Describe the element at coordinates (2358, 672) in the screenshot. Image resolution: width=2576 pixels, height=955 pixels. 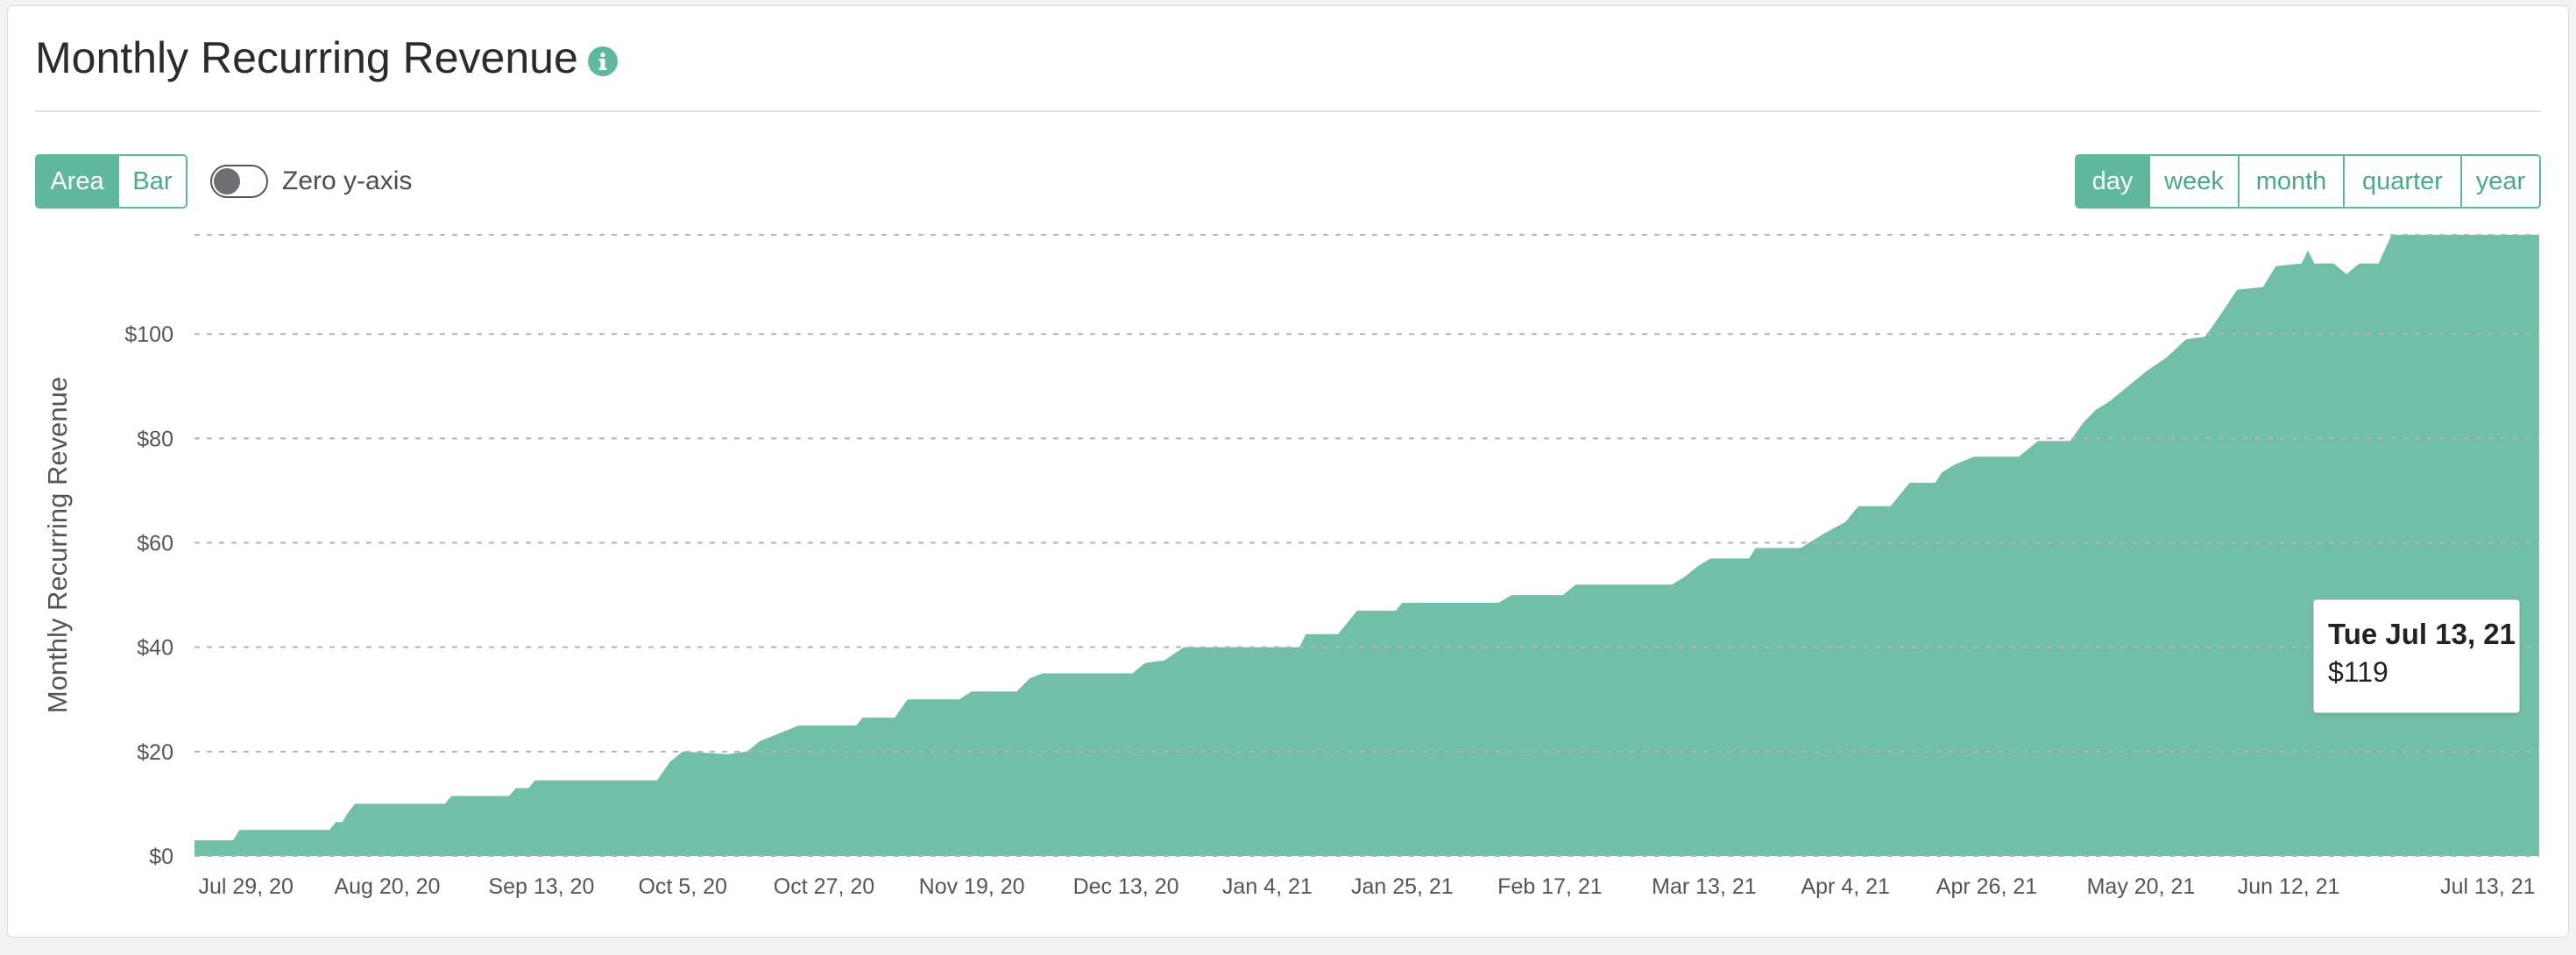
I see `tooltip-value: $119` at that location.